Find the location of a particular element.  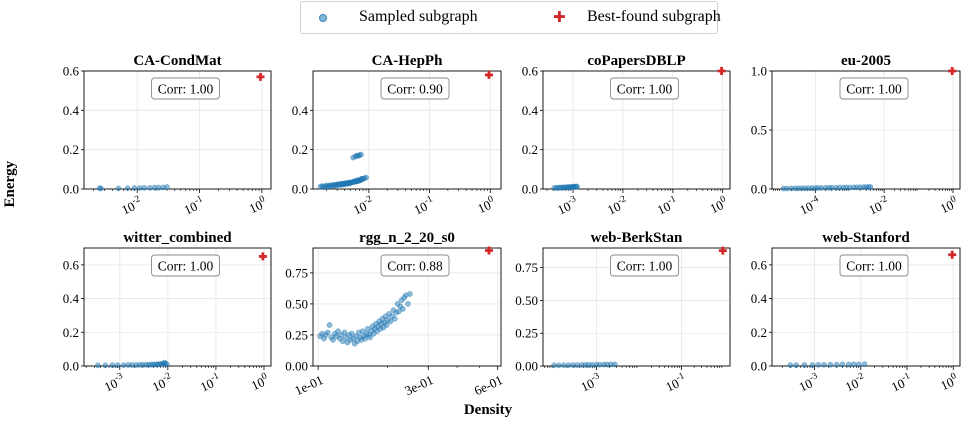

legend-sampled-label: Sampled subgraph is located at coordinates (418, 16).